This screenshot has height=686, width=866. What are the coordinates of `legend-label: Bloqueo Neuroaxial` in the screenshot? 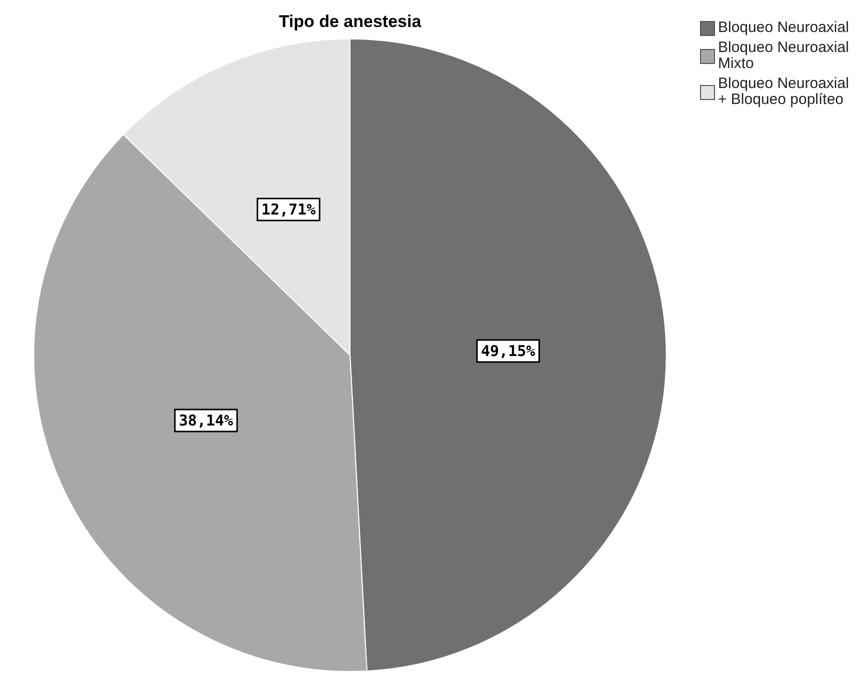 It's located at (783, 27).